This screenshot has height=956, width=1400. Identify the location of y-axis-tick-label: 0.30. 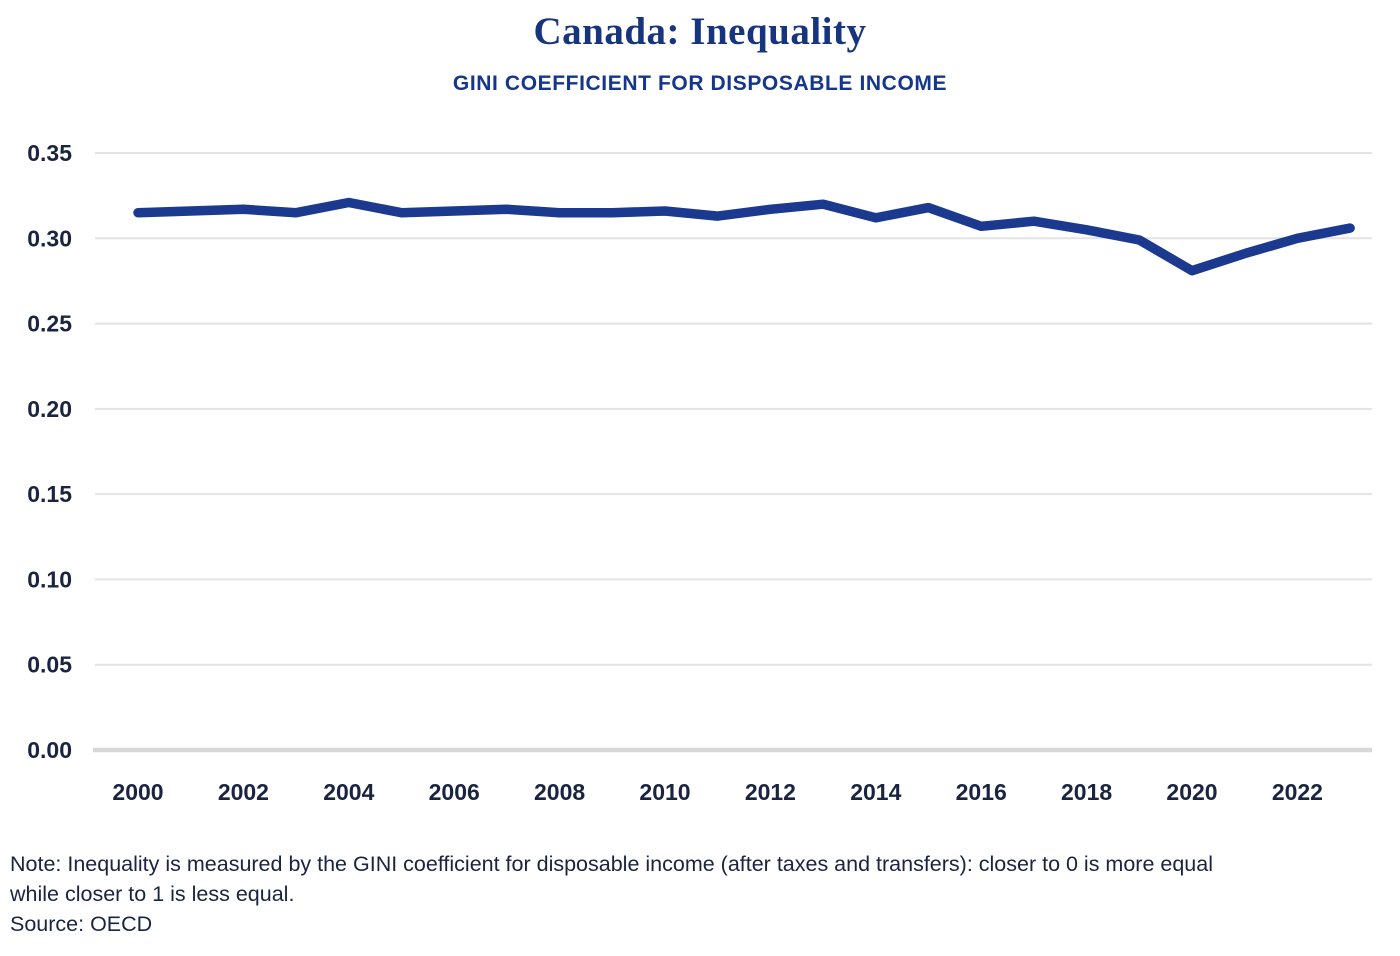
(49, 238).